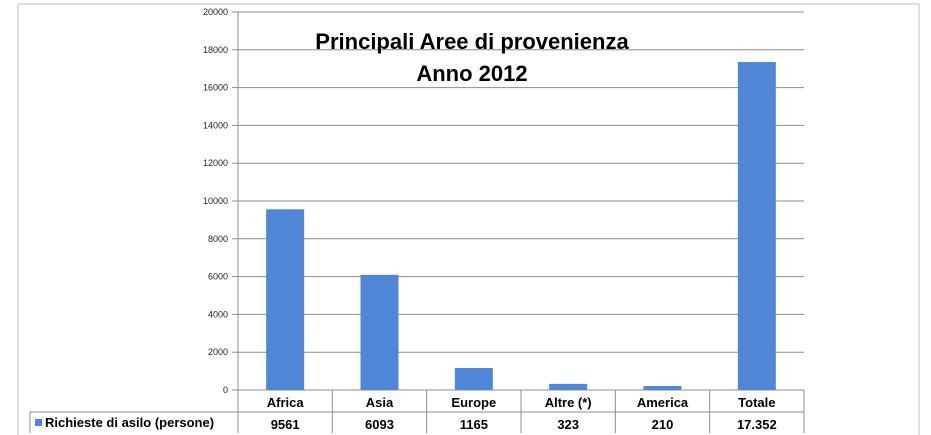 Image resolution: width=931 pixels, height=435 pixels. What do you see at coordinates (225, 390) in the screenshot?
I see `y-tick-label: 0` at bounding box center [225, 390].